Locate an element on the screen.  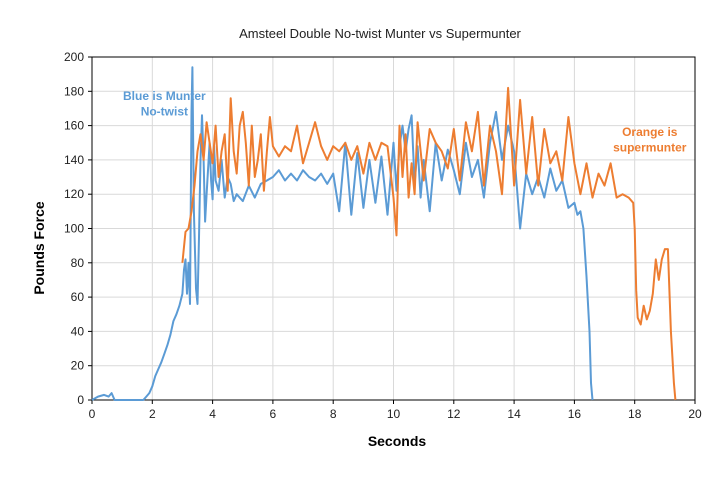
x-tick-label: 6 is located at coordinates (273, 414).